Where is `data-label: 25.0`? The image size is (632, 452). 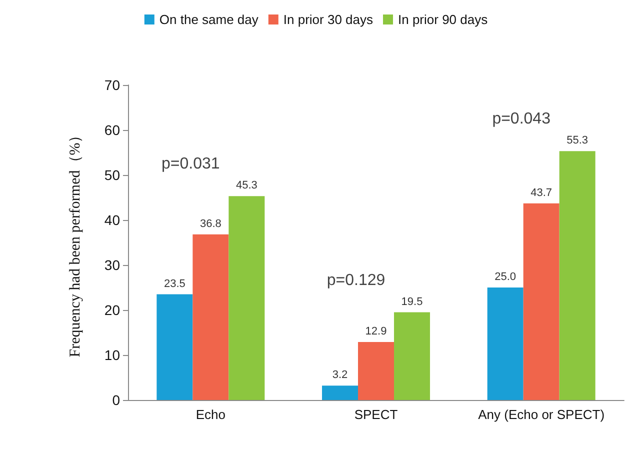 data-label: 25.0 is located at coordinates (505, 277).